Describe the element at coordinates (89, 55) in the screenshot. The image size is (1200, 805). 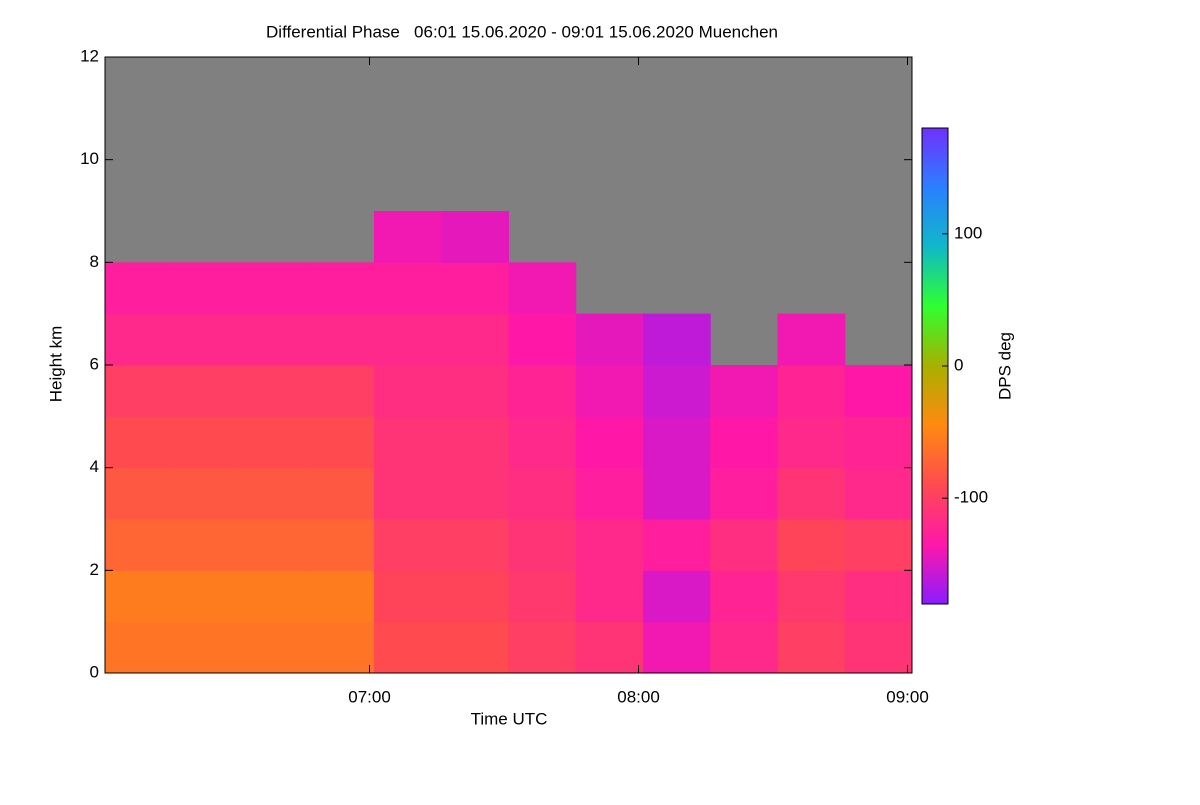
I see `y-tick-label: 12` at that location.